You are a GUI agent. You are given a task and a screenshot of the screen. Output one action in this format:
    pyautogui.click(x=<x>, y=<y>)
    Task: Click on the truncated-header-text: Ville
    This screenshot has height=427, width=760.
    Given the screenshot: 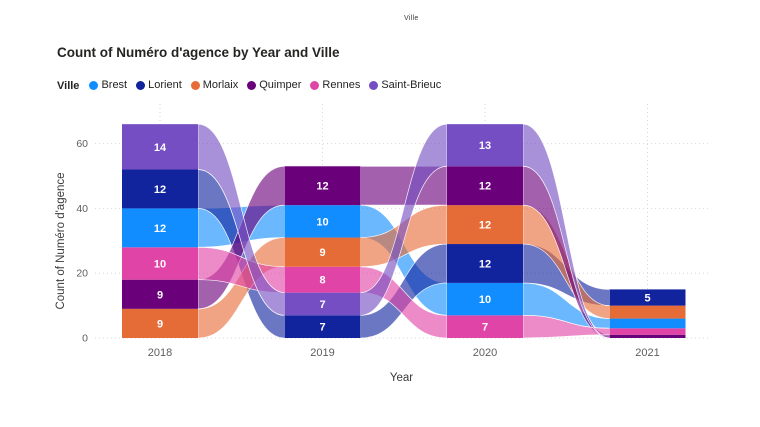 What is the action you would take?
    pyautogui.click(x=411, y=18)
    